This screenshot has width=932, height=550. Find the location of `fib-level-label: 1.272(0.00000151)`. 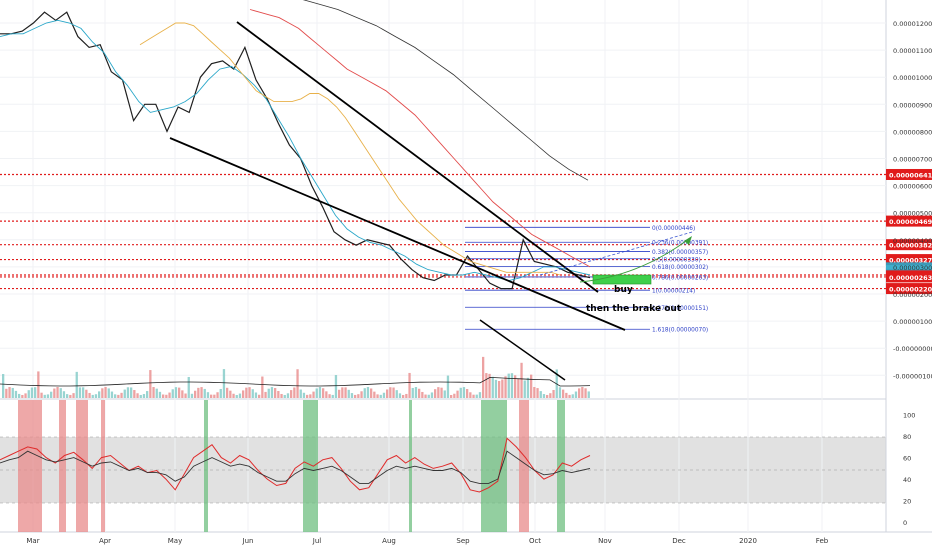

fib-level-label: 1.272(0.00000151) is located at coordinates (680, 309).